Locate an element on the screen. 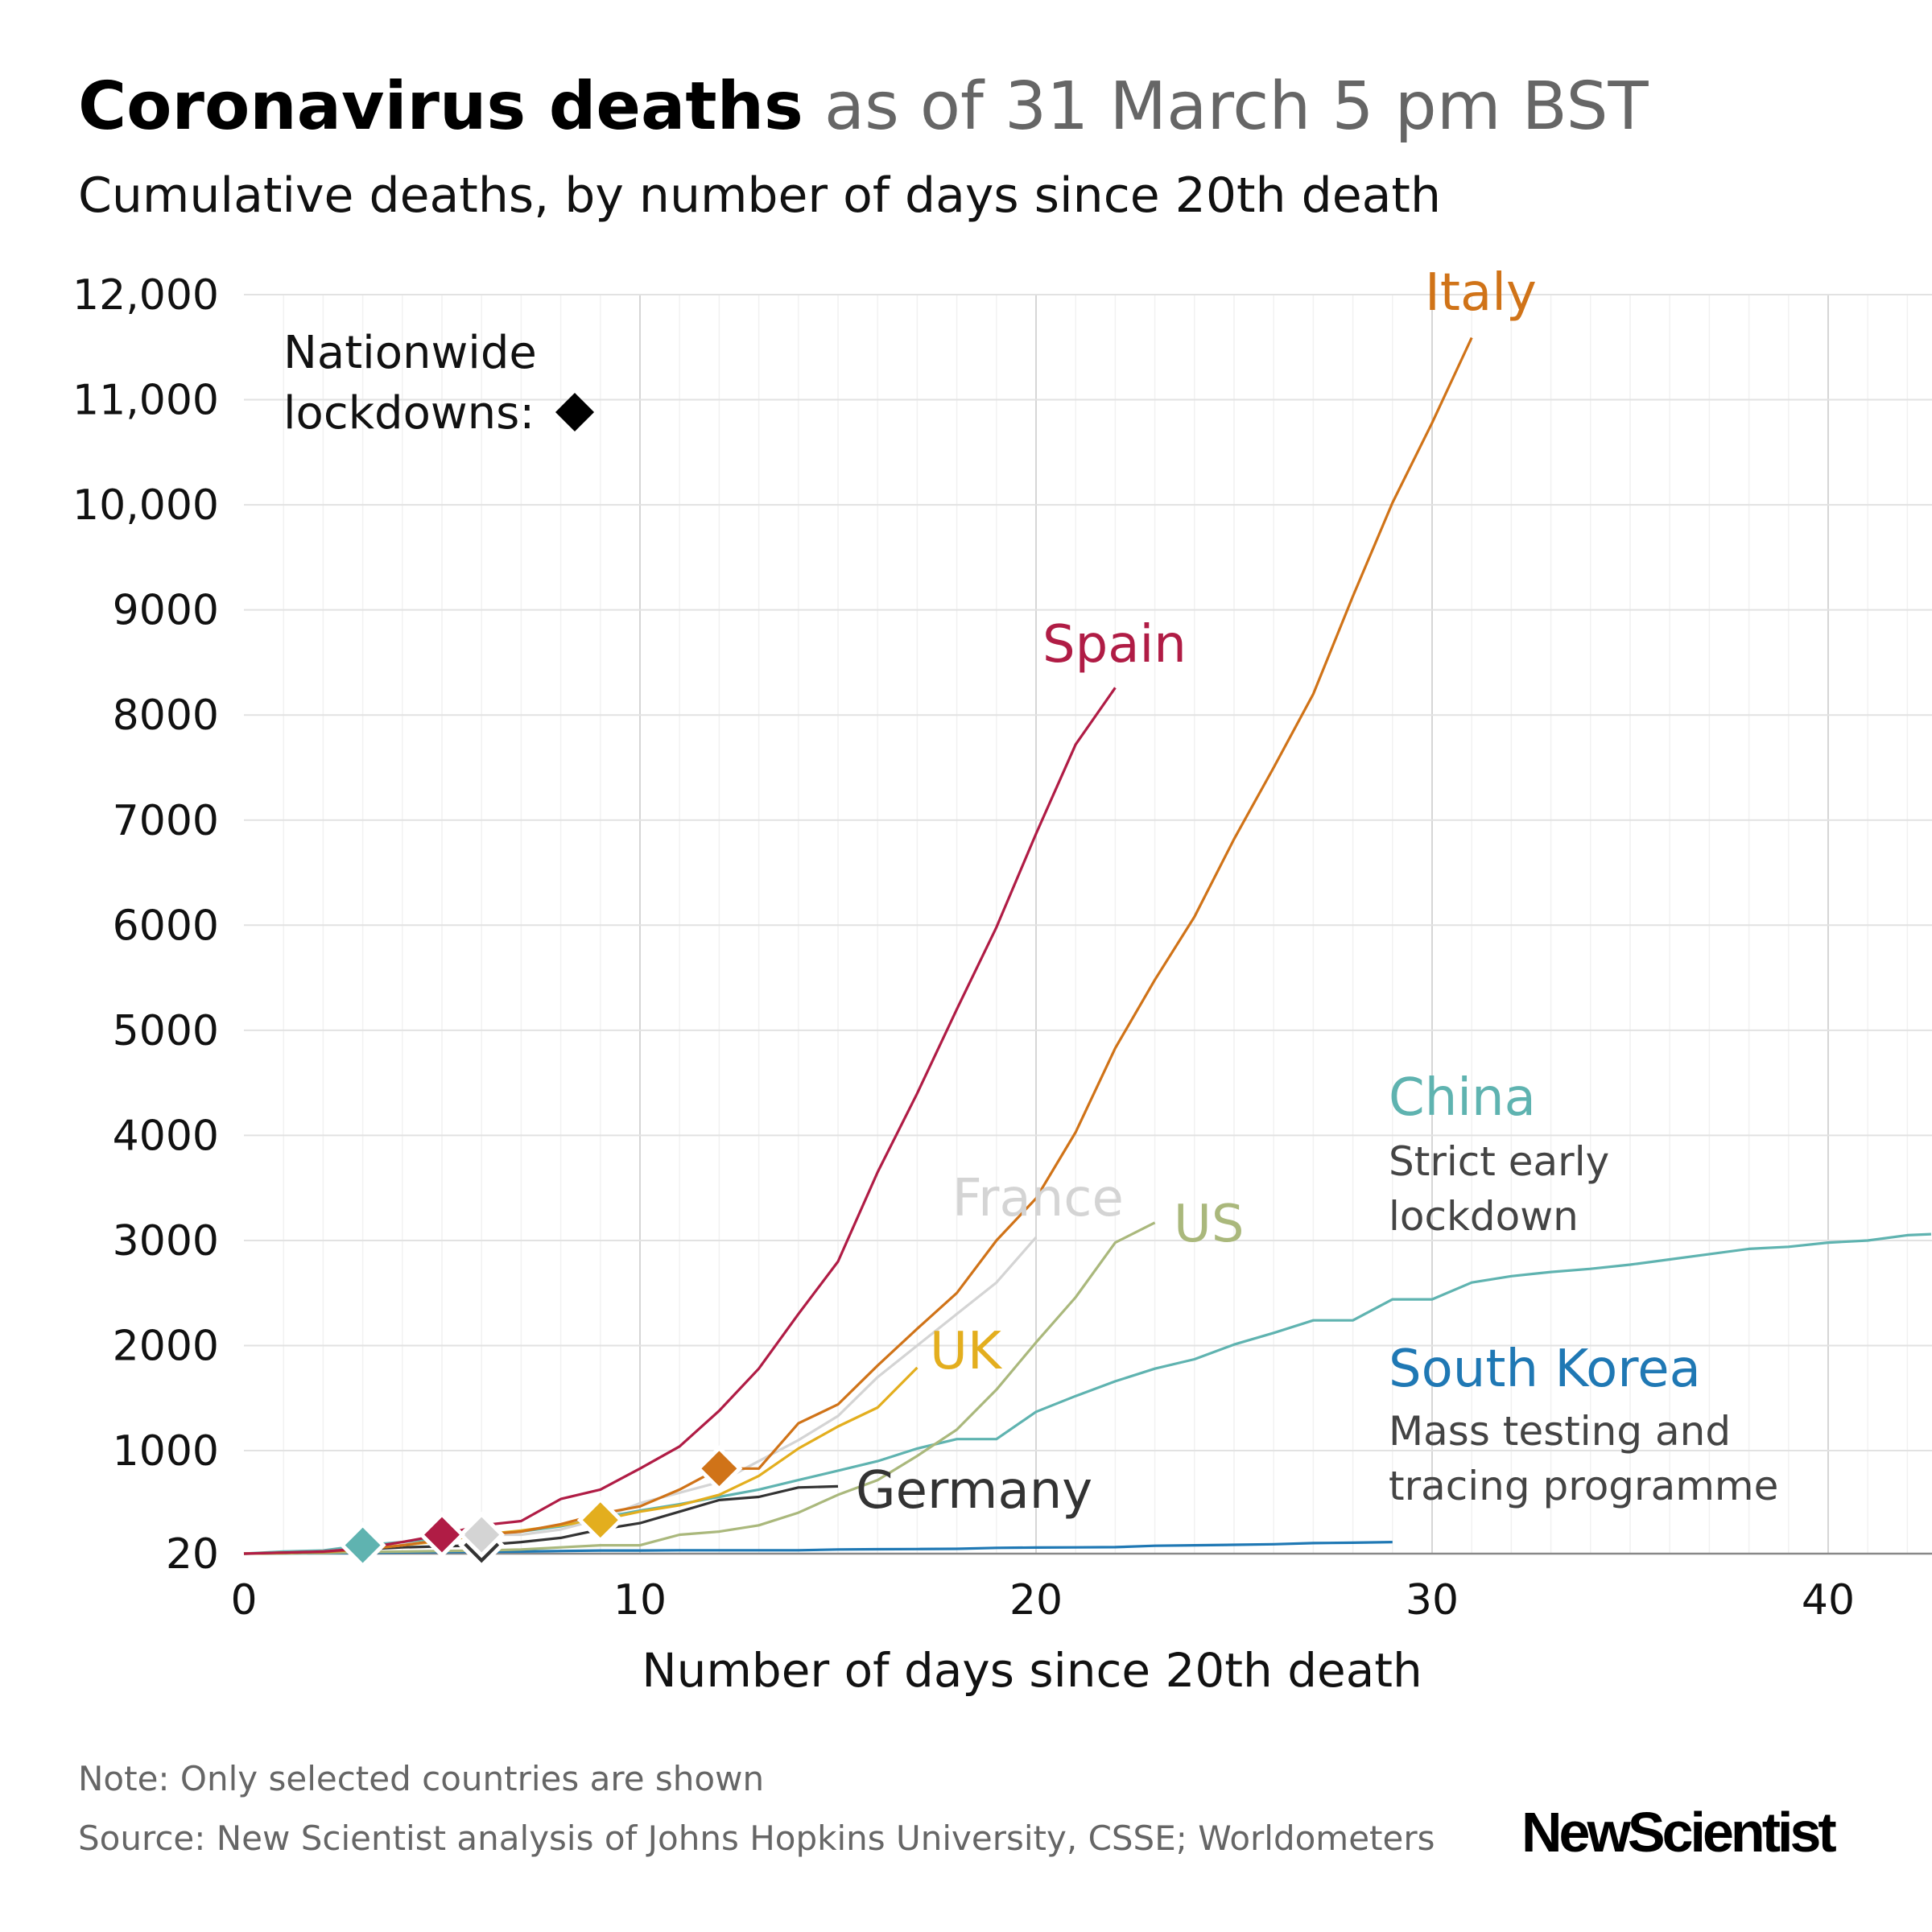  x-tick-label: 0 is located at coordinates (243, 1600).